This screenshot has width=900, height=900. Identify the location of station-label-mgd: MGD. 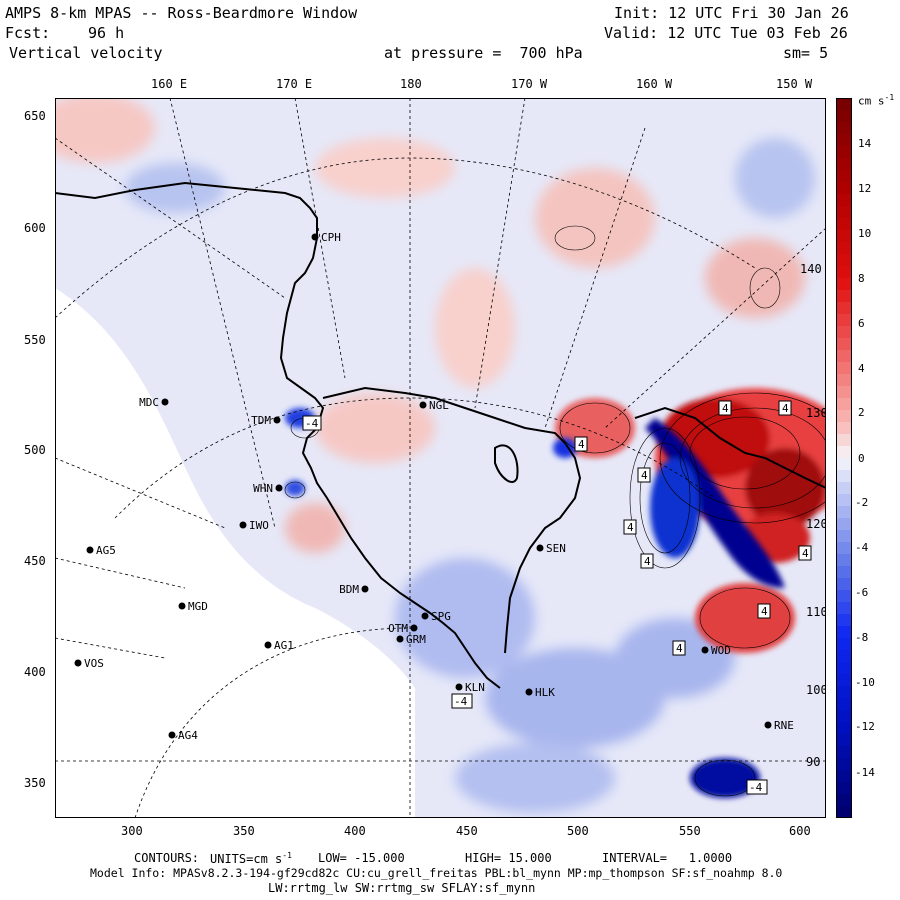
(198, 606).